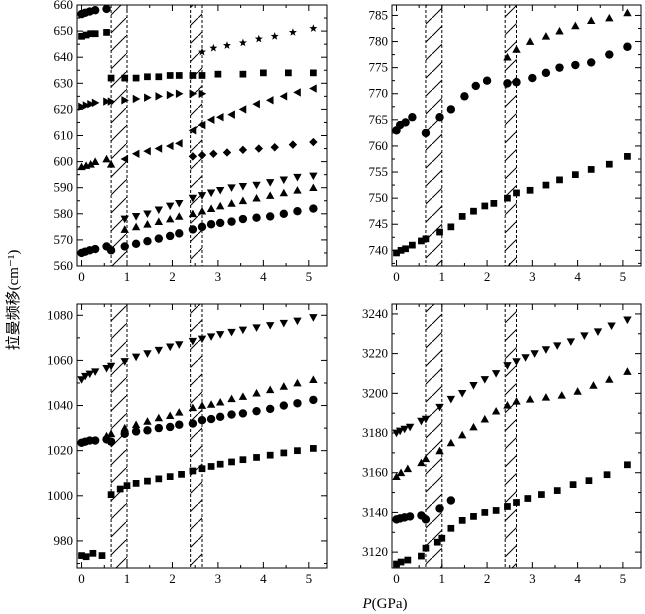 The image size is (645, 614). What do you see at coordinates (379, 145) in the screenshot?
I see `y-tick-label: 760` at bounding box center [379, 145].